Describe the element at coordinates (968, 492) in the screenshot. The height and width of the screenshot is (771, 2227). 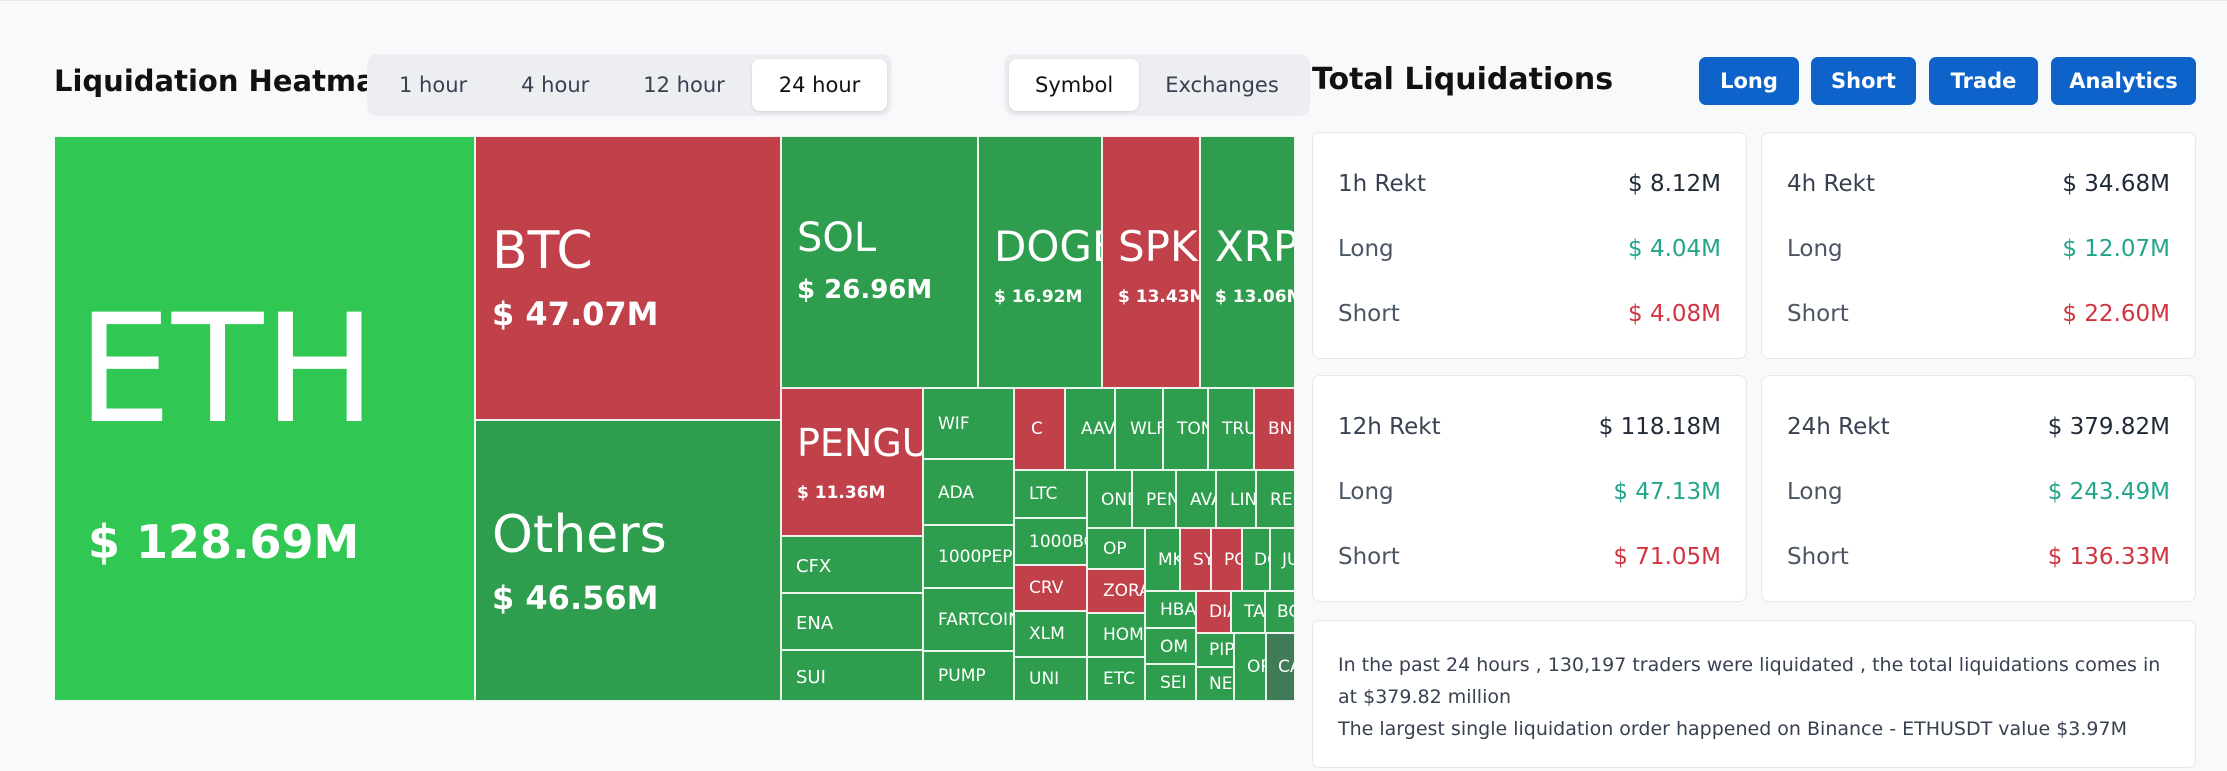
I see `tile-ada: ADA` at that location.